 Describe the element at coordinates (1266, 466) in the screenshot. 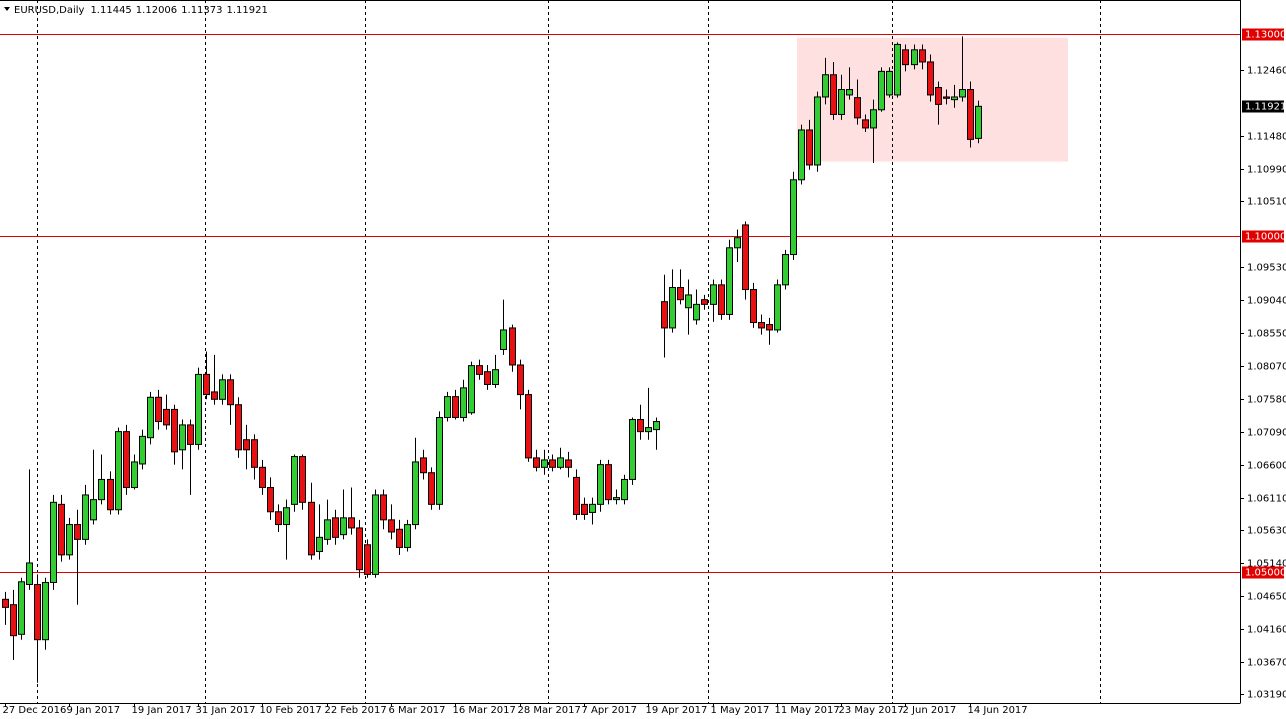

I see `y-tick-label: 1.06600` at that location.